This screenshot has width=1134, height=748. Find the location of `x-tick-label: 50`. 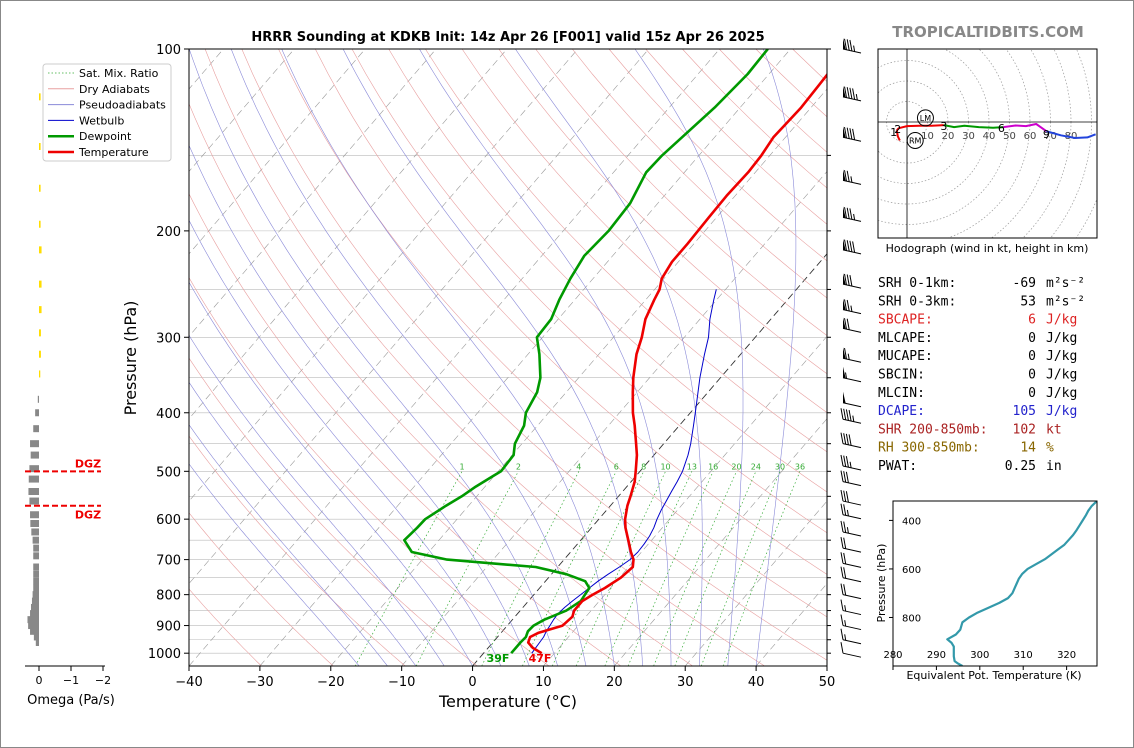

x-tick-label: 50 is located at coordinates (827, 682).